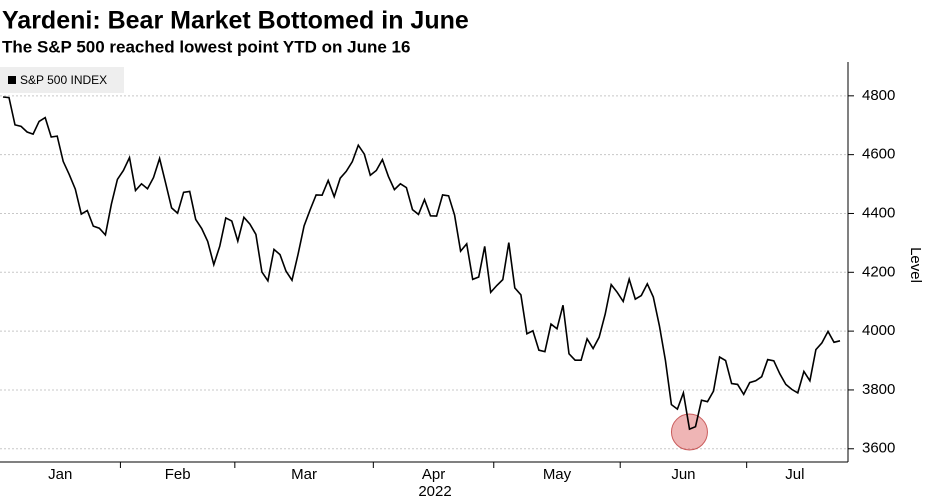 This screenshot has width=933, height=503. I want to click on x-tick-label: Apr, so click(433, 474).